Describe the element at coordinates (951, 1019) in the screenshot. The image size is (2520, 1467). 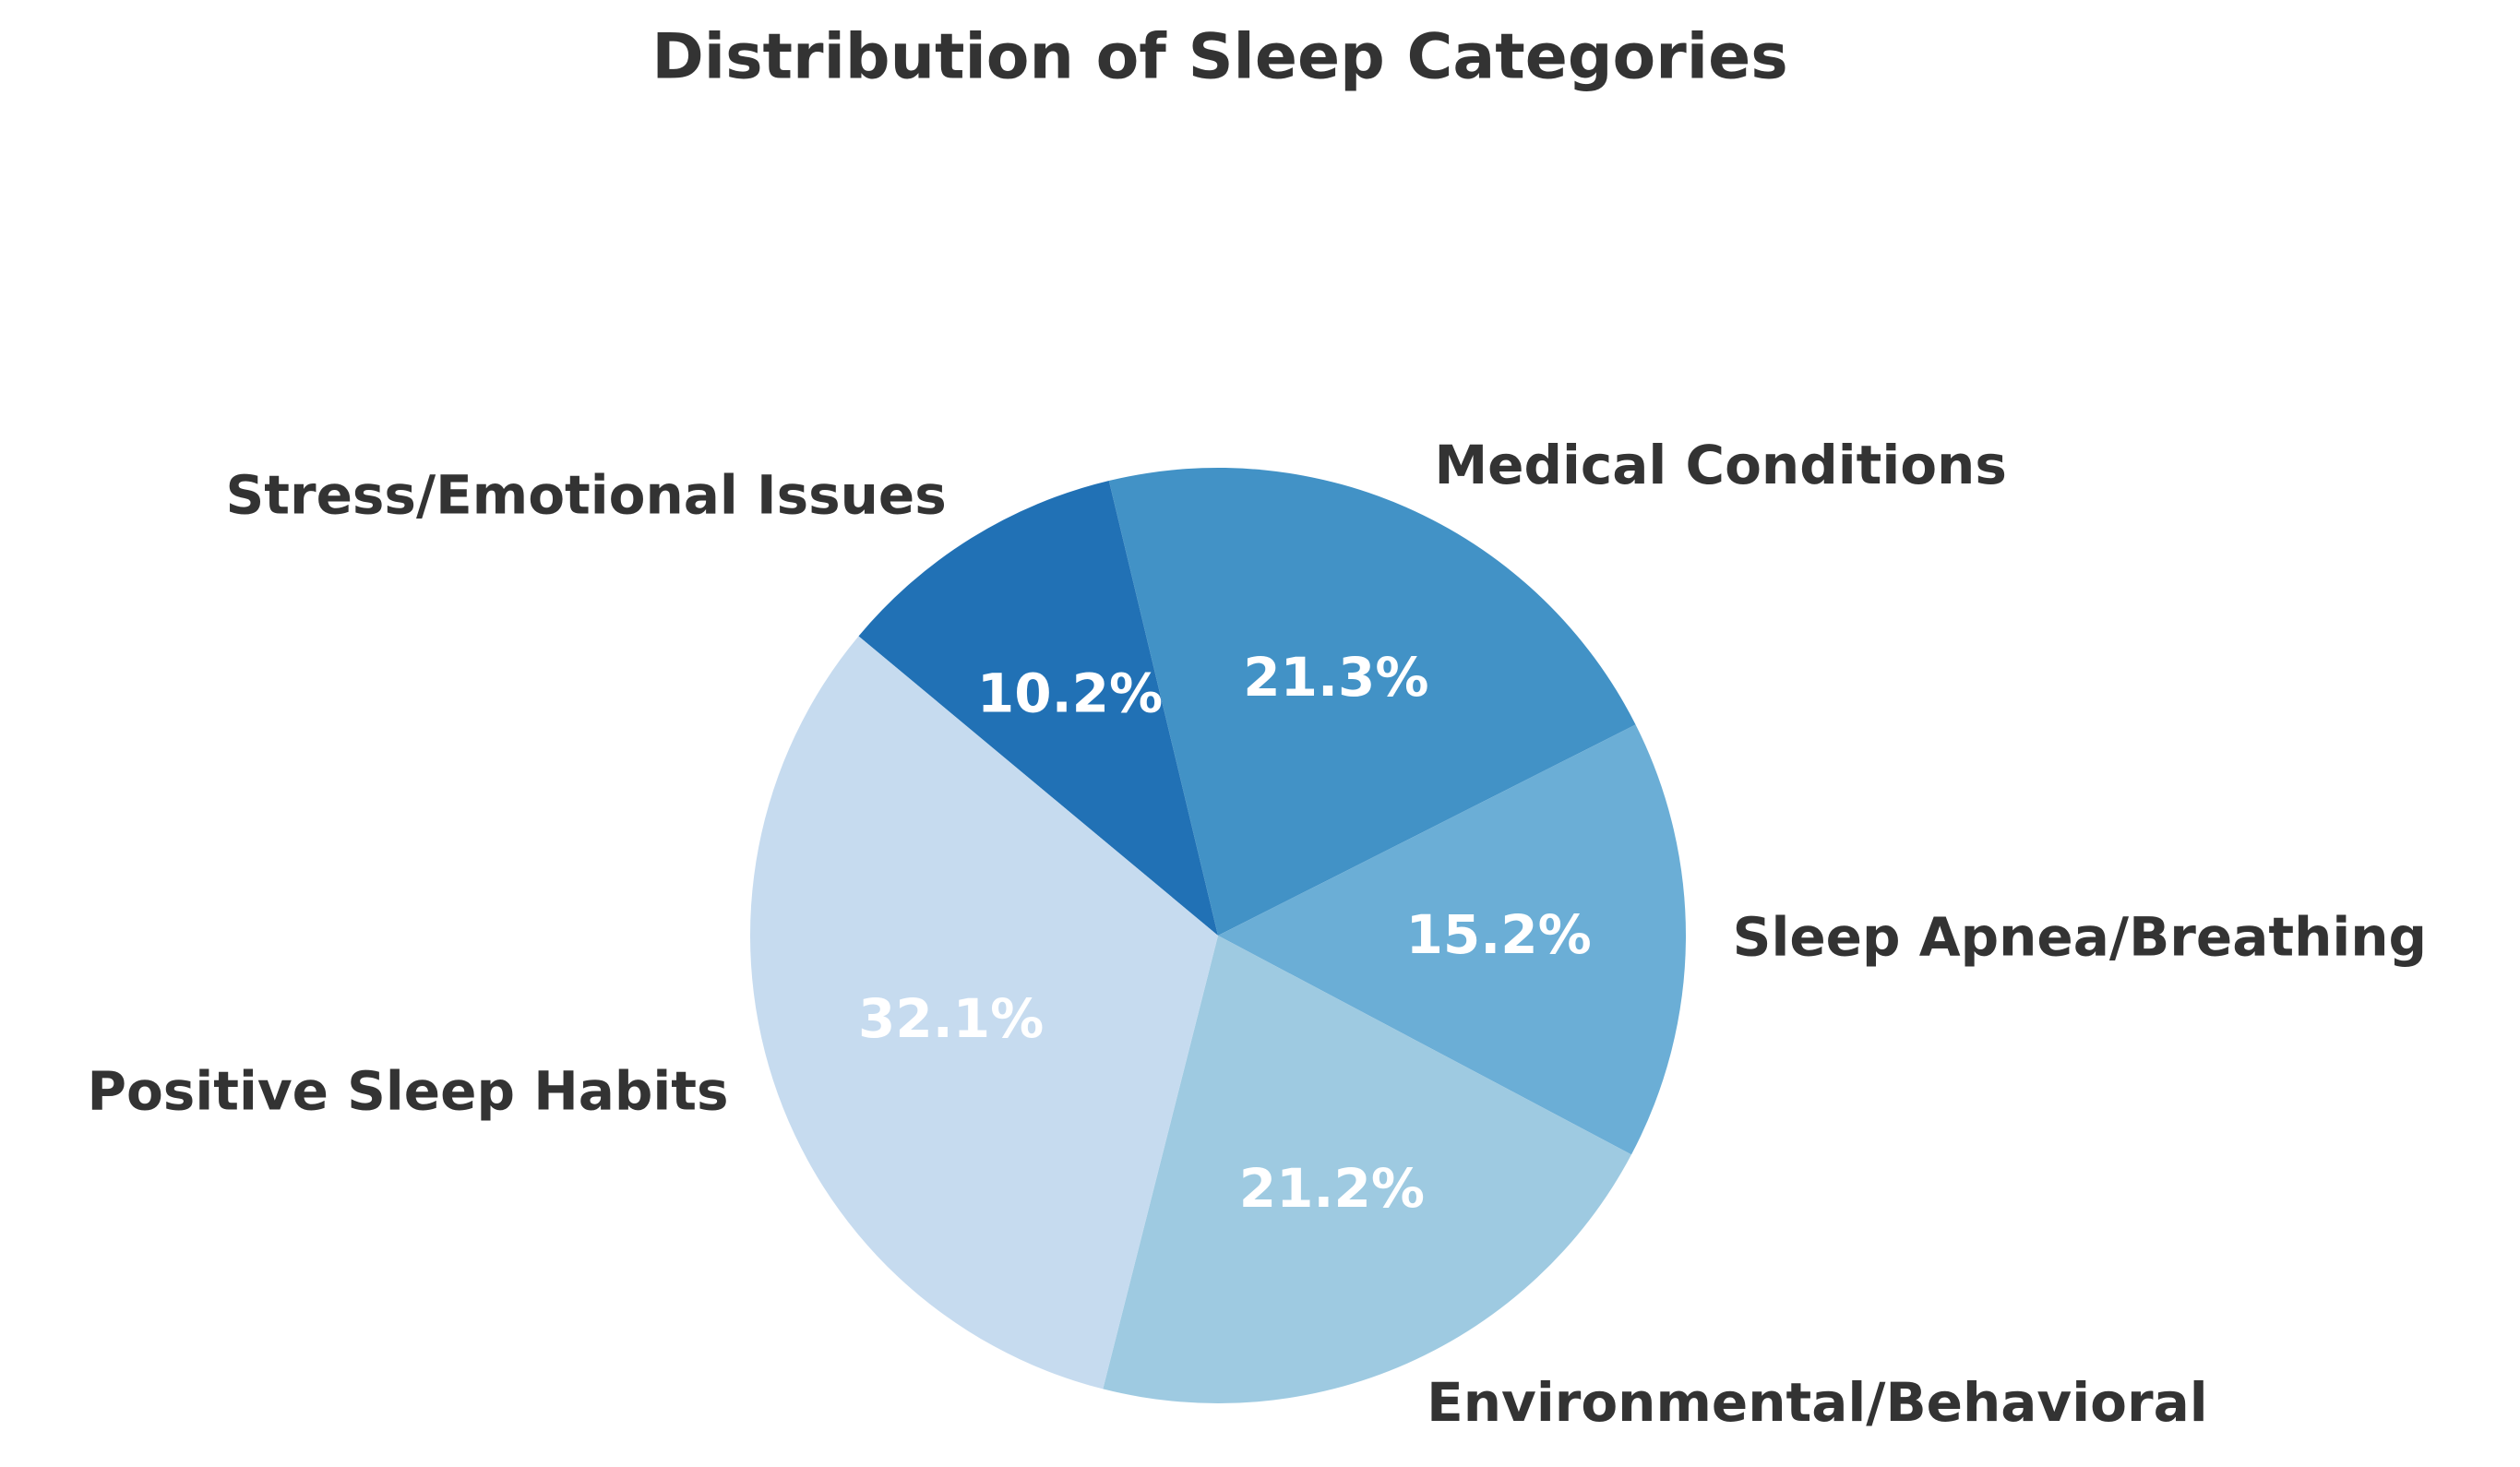
I see `value-label: 32.1%` at that location.